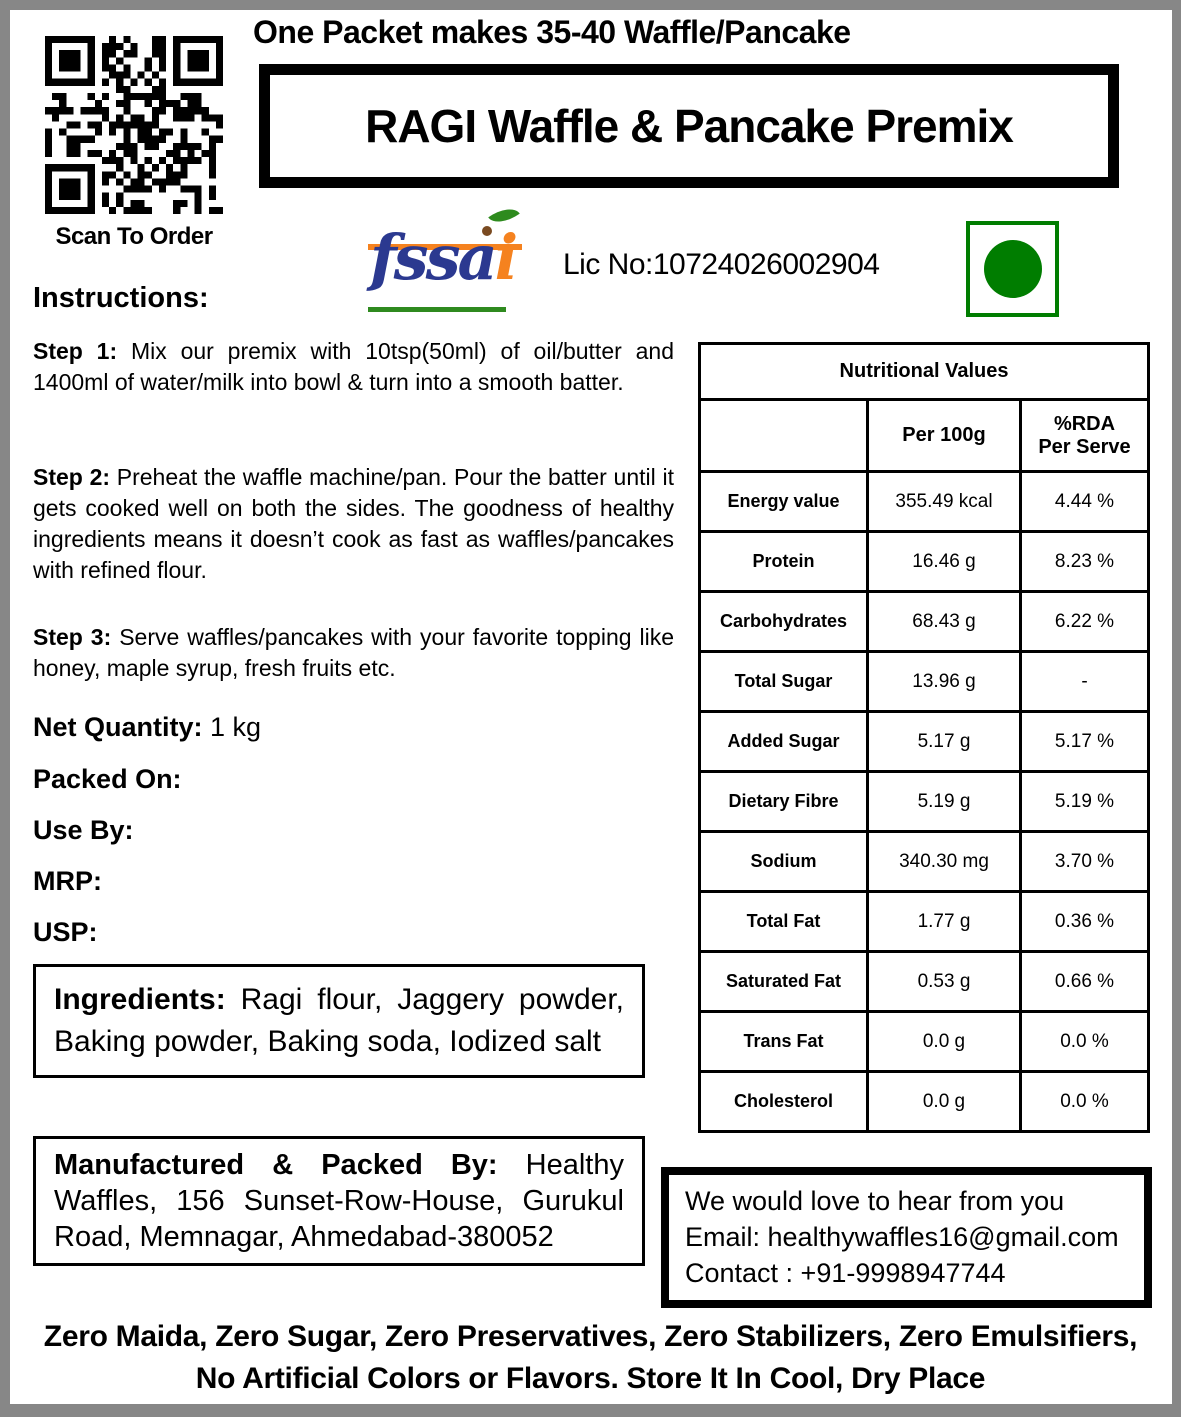 Image resolution: width=1181 pixels, height=1417 pixels. What do you see at coordinates (783, 801) in the screenshot?
I see `nutrient-name: Dietary Fibre` at bounding box center [783, 801].